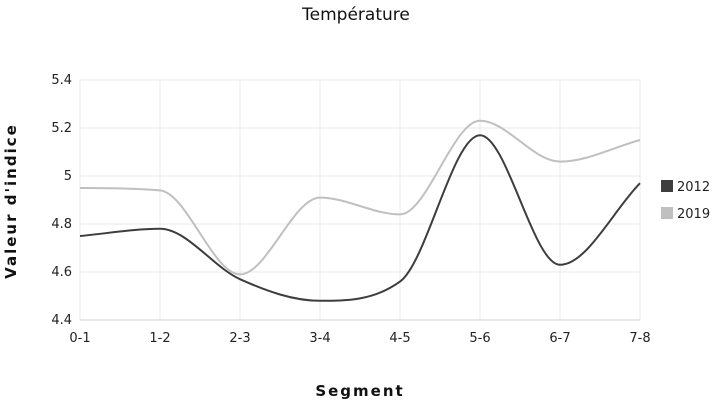  Describe the element at coordinates (61, 224) in the screenshot. I see `y-tick-label: 4.8` at that location.